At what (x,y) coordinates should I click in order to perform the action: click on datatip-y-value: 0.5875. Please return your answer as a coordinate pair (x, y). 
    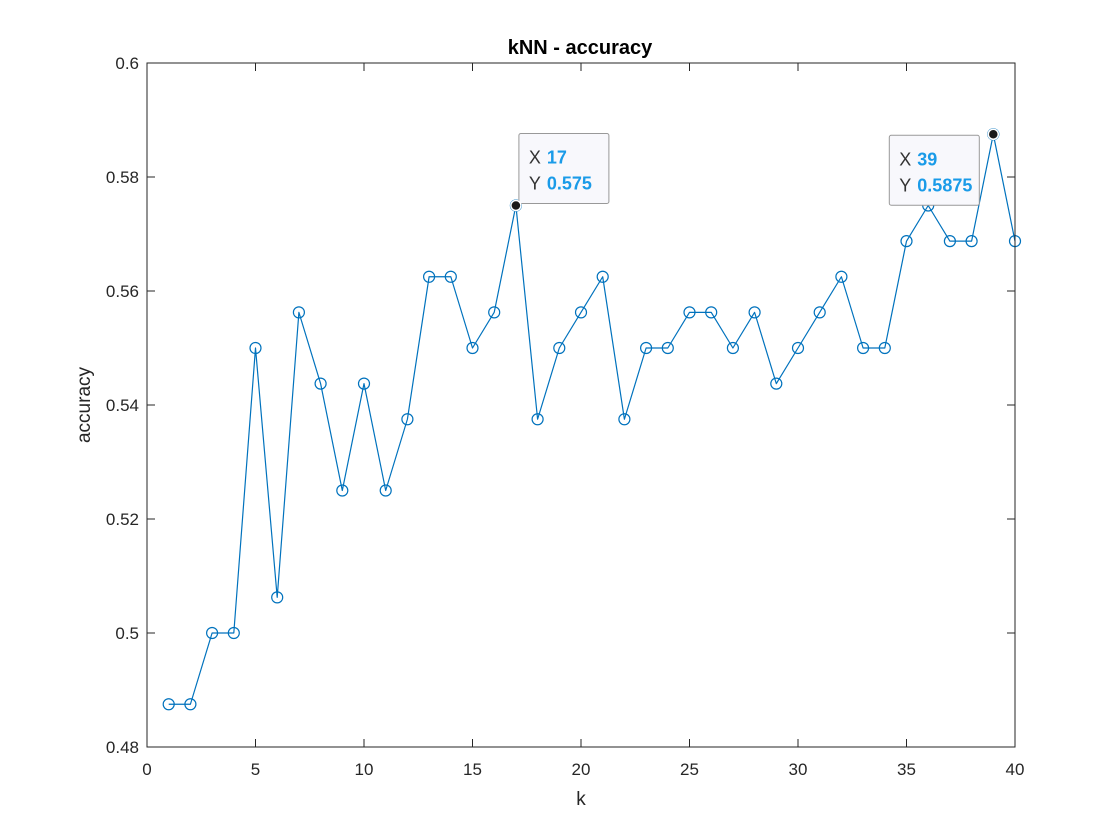
    Looking at the image, I should click on (944, 185).